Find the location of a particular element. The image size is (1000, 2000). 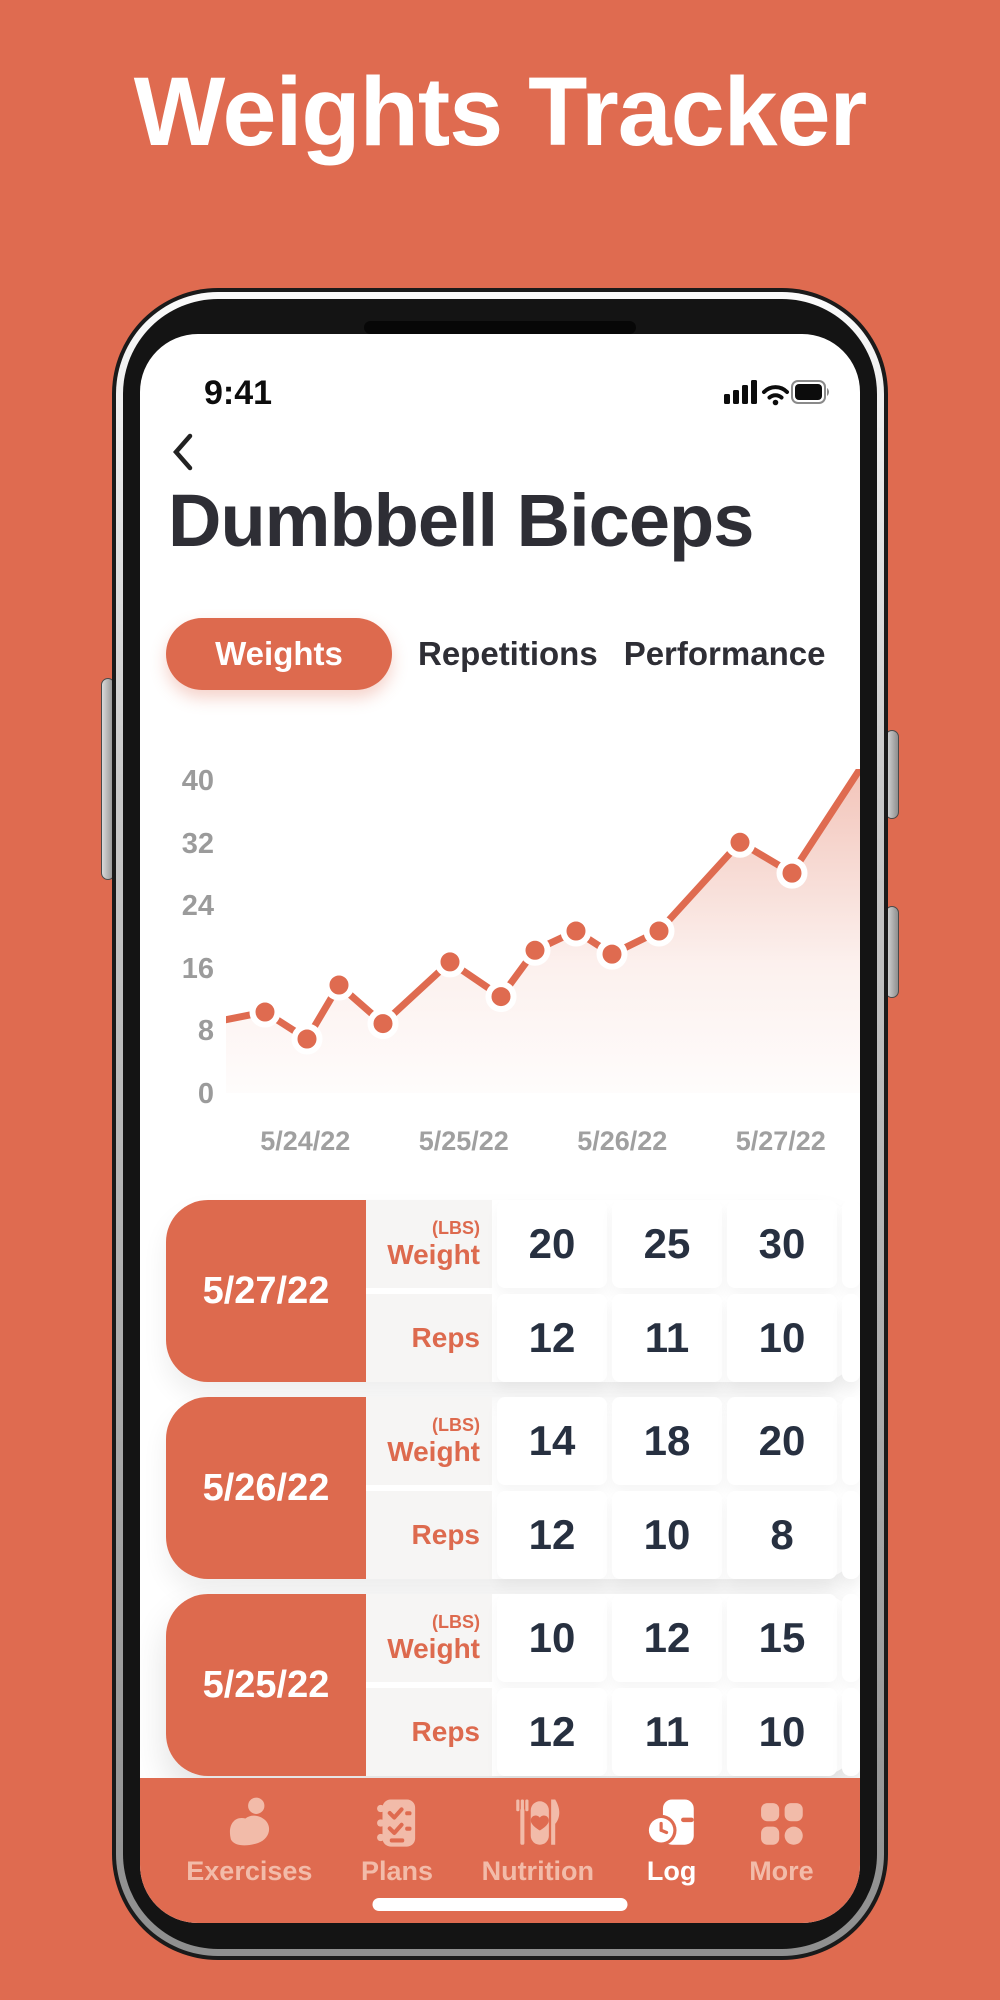

nav-item-exercises: Exercises is located at coordinates (249, 1840).